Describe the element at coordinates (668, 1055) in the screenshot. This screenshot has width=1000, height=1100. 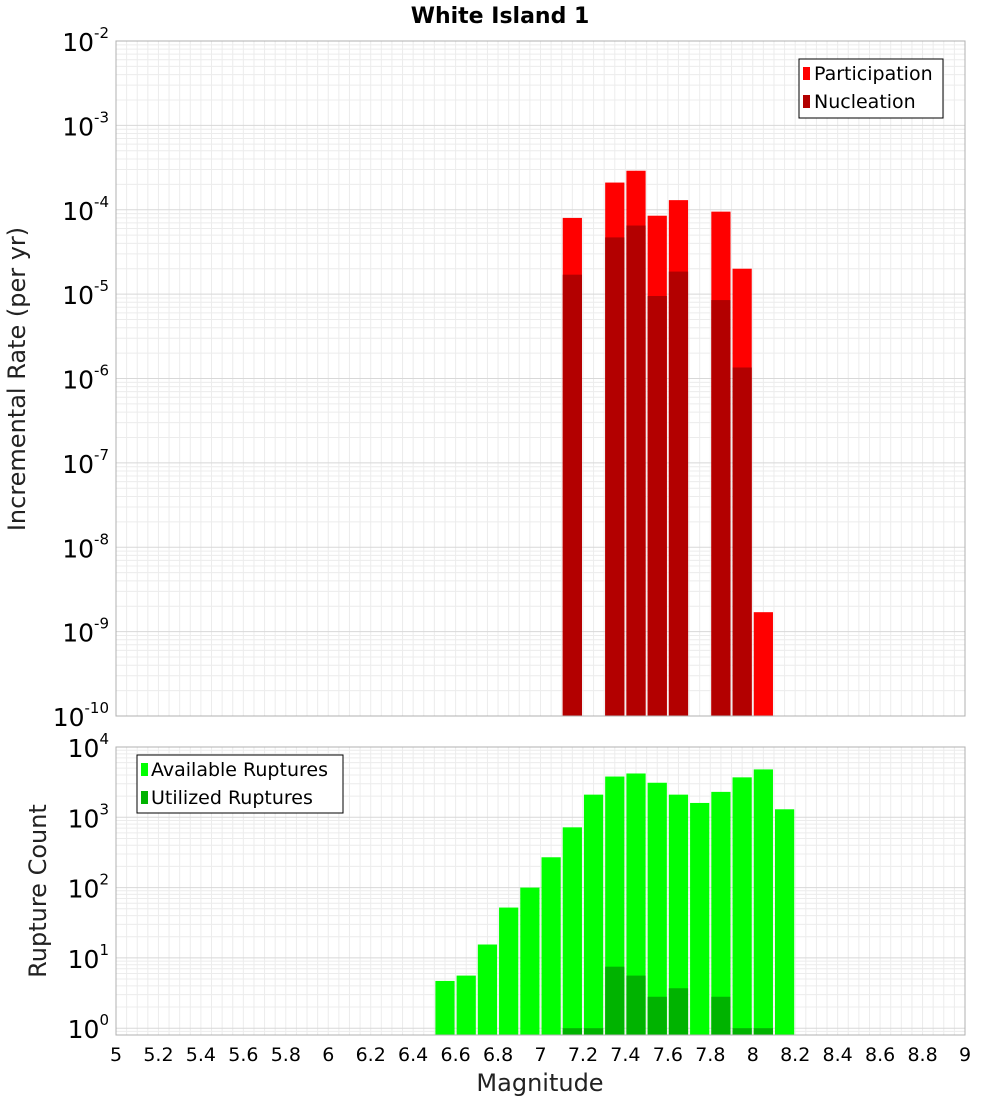
I see `x-tick-label: 7.6` at that location.